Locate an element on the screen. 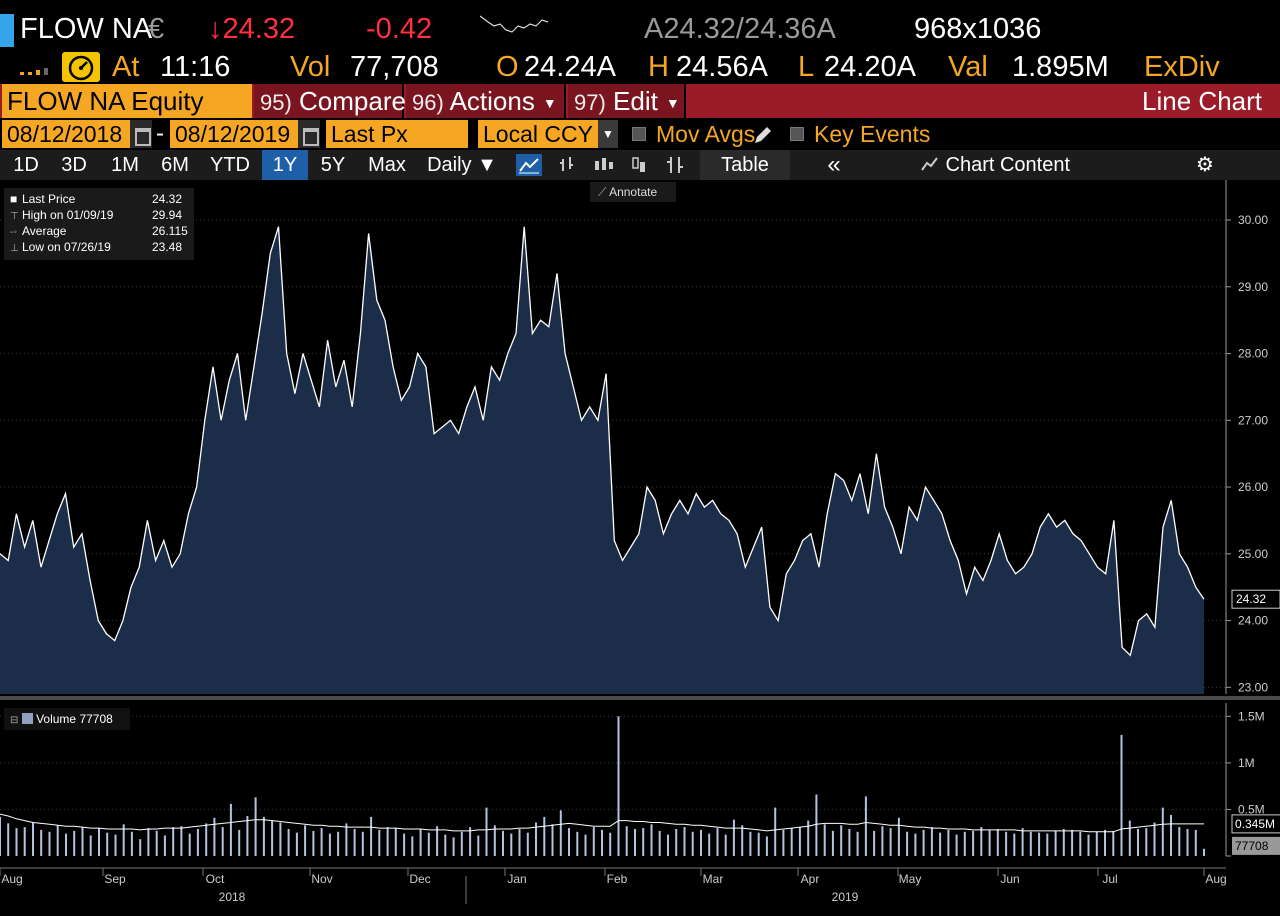  table-button: Table is located at coordinates (745, 165).